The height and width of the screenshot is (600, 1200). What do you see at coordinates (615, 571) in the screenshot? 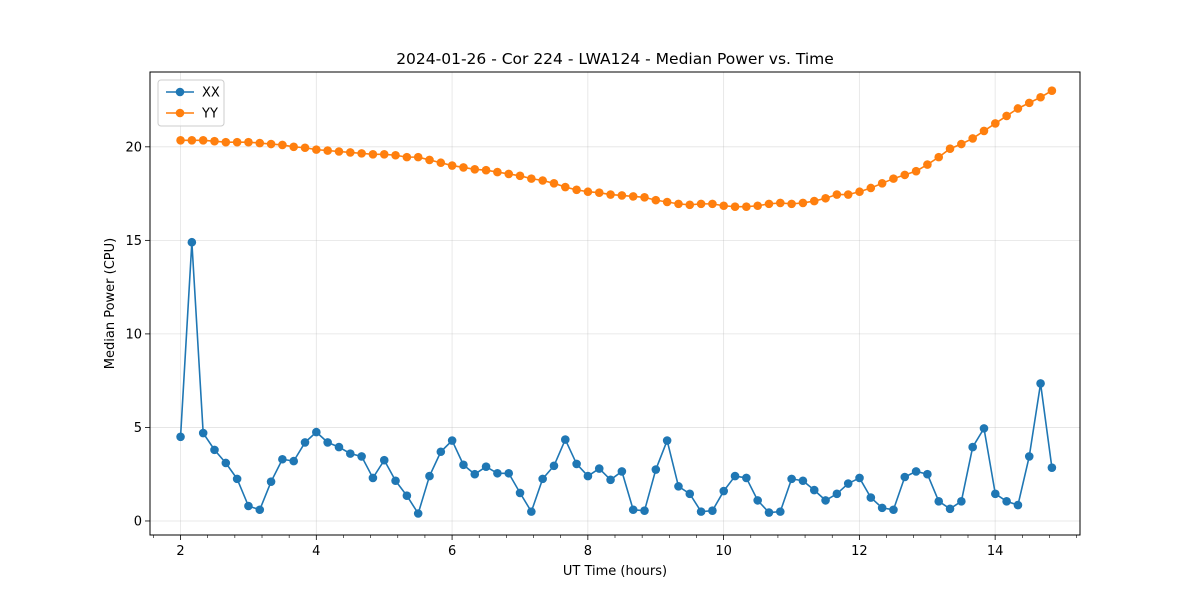
I see `x-axis-label: UT Time (hours)` at bounding box center [615, 571].